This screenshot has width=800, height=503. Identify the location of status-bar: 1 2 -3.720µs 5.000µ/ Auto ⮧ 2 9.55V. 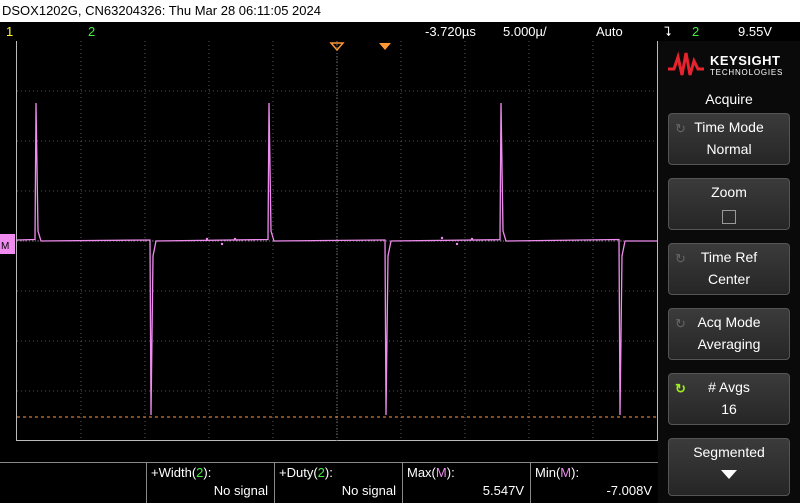
(400, 31).